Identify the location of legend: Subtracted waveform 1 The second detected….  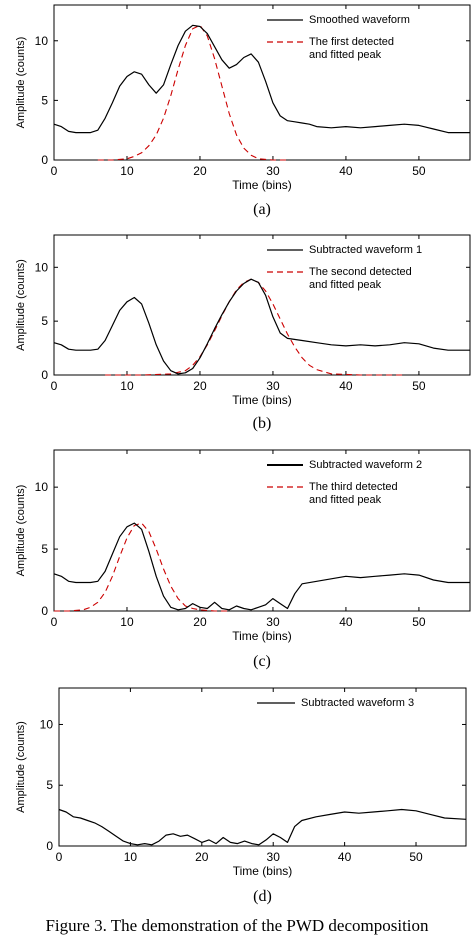
(344, 267).